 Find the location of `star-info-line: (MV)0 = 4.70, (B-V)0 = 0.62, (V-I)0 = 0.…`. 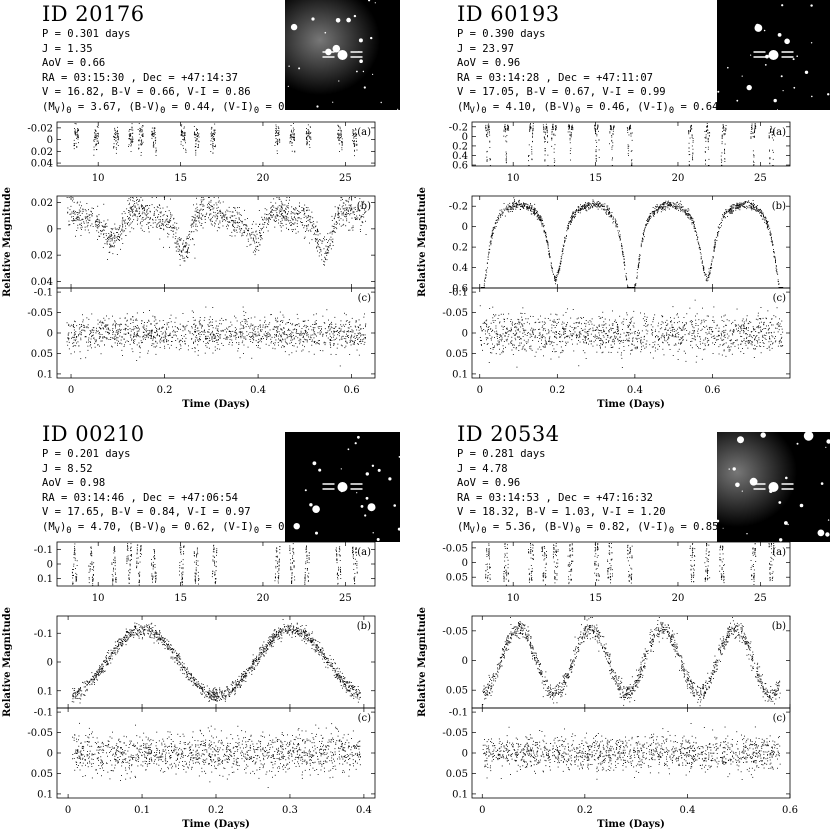

star-info-line: (MV)0 = 4.70, (B-V)0 = 0.62, (V-I)0 = 0.… is located at coordinates (173, 529).